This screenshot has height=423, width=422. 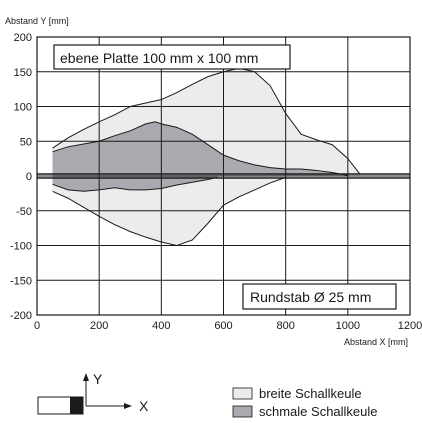 What do you see at coordinates (21, 281) in the screenshot?
I see `y-tick-label: -150` at bounding box center [21, 281].